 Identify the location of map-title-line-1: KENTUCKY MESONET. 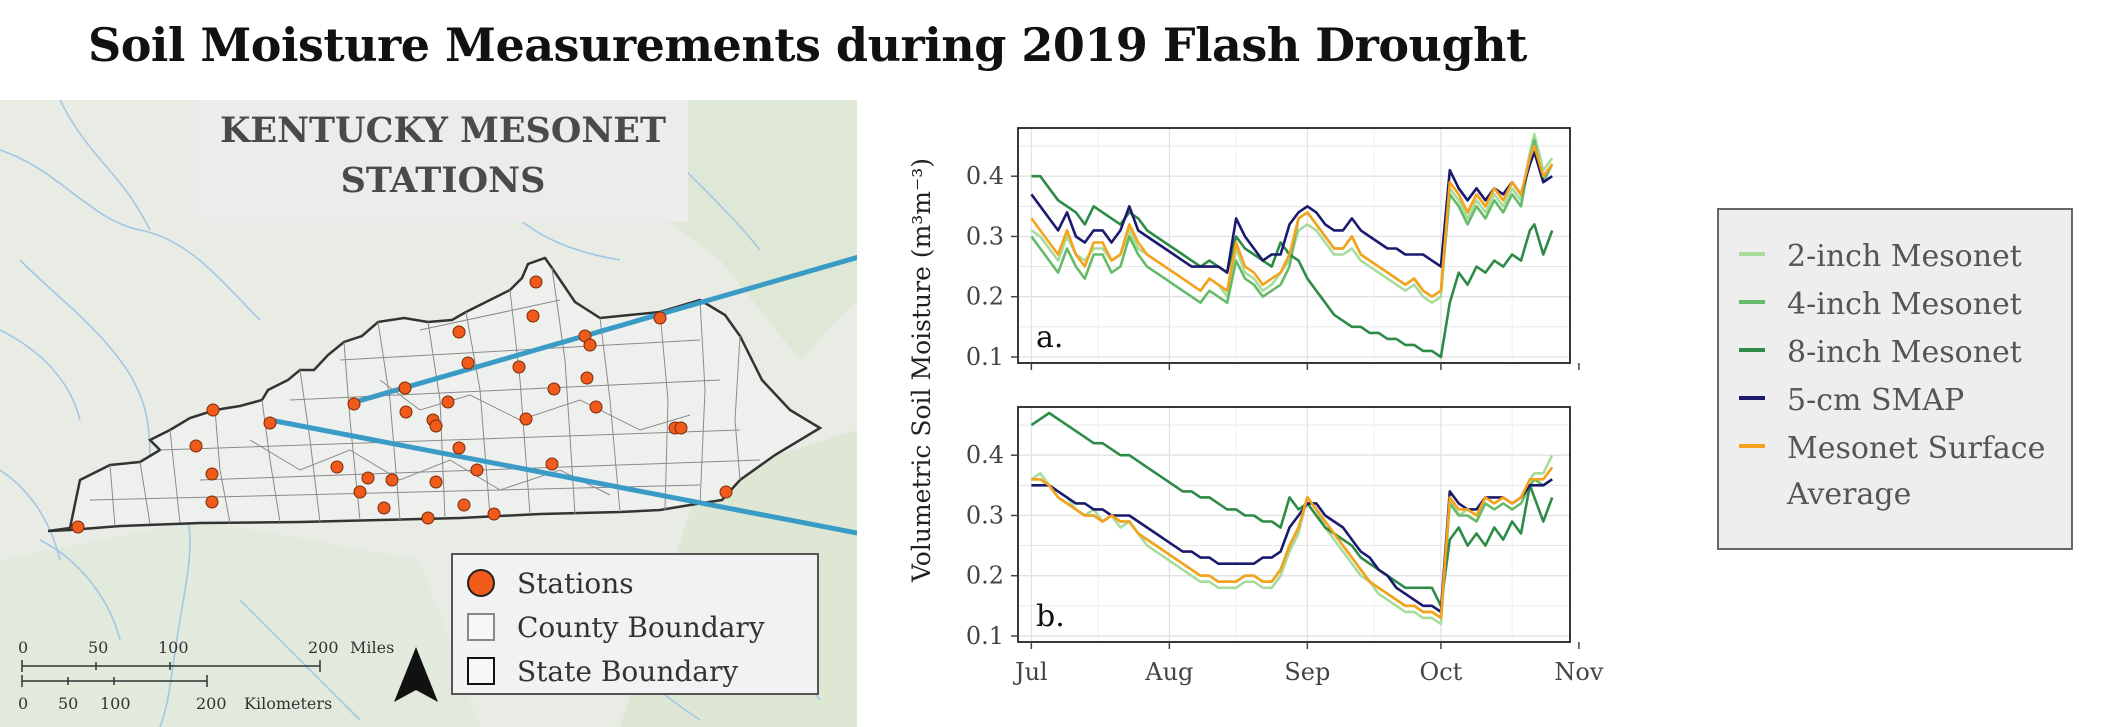
(443, 130).